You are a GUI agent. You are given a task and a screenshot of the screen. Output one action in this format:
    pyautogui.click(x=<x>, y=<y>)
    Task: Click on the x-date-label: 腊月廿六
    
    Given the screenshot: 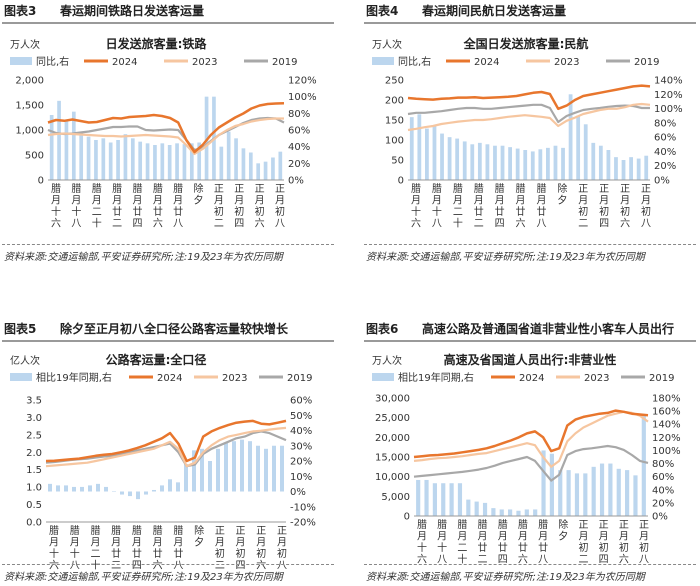 What is the action you would take?
    pyautogui.click(x=523, y=542)
    